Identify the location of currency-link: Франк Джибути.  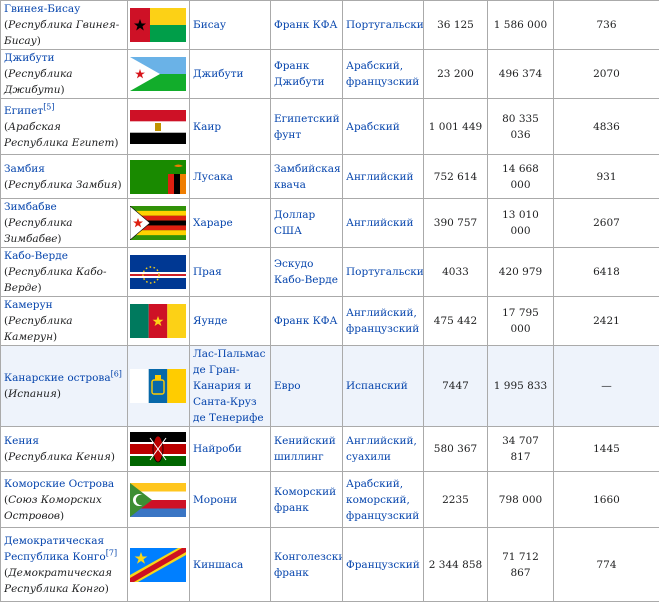
(299, 74).